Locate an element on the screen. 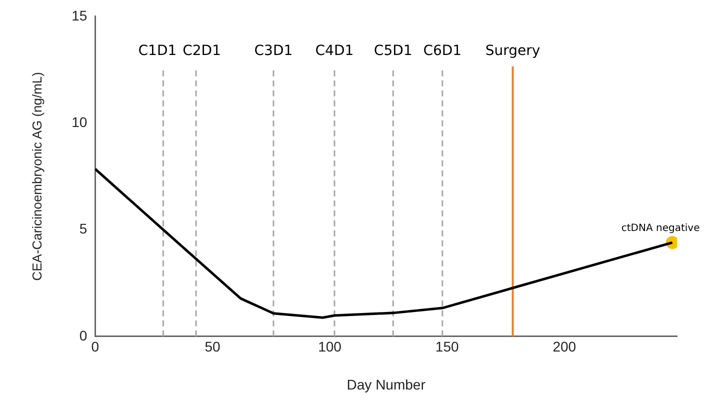 This screenshot has width=709, height=404. y-tick-label: 5 is located at coordinates (83, 228).